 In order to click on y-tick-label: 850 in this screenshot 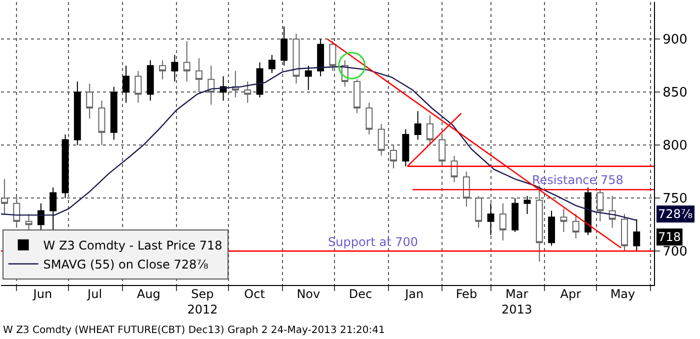, I will do `click(675, 93)`.